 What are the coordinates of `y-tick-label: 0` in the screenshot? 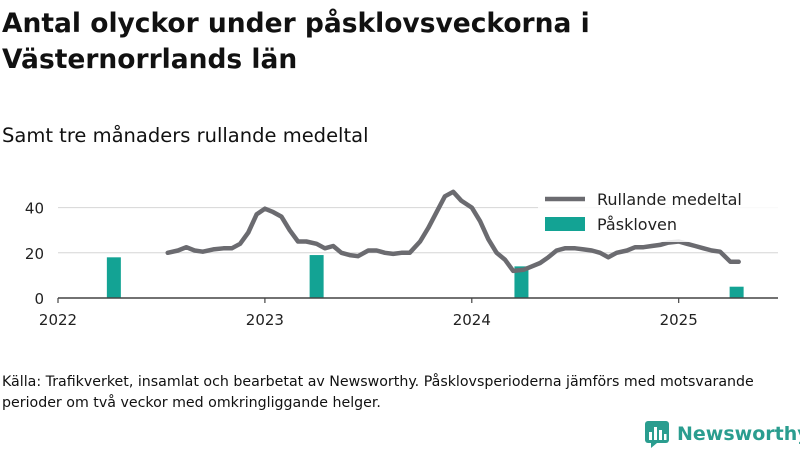 It's located at (39, 299).